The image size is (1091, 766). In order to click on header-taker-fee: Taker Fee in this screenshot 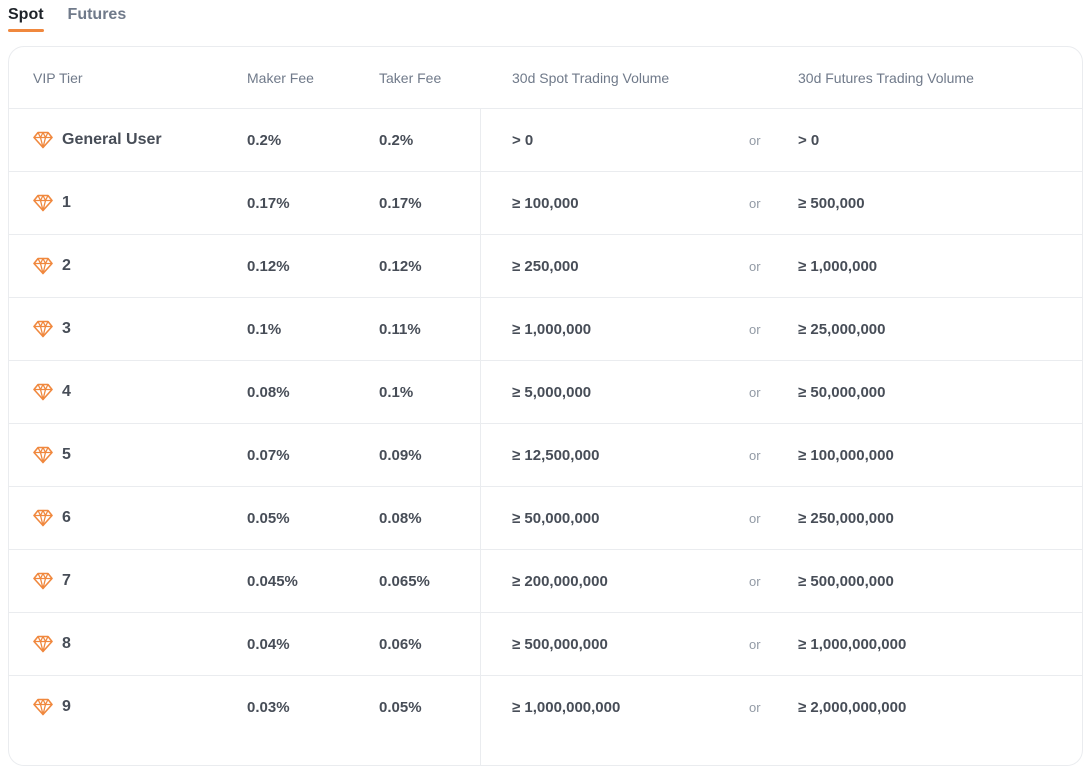, I will do `click(410, 77)`.